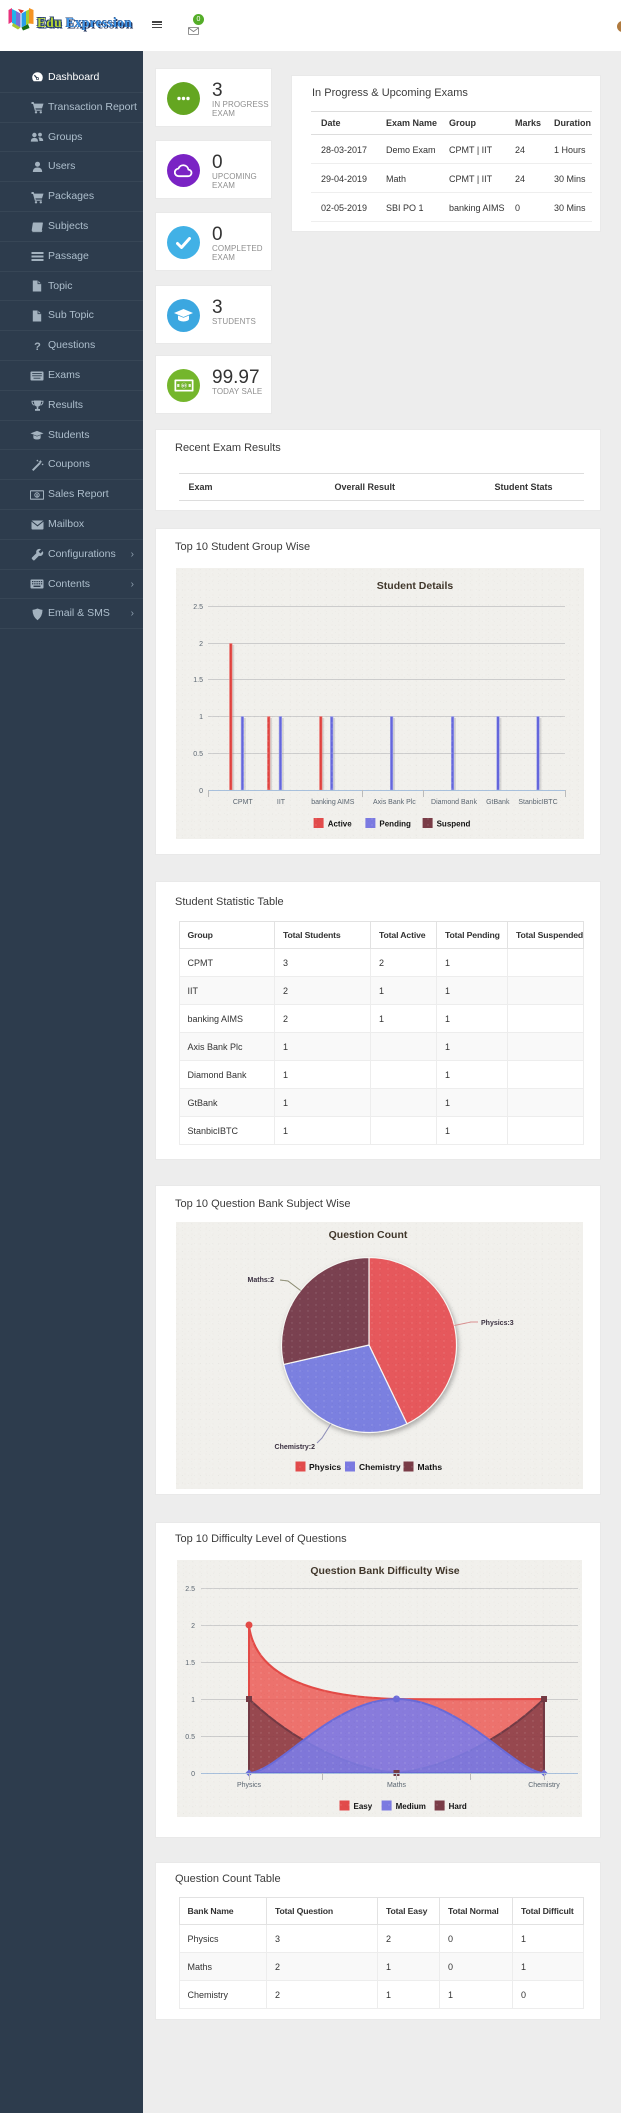 This screenshot has width=621, height=2113. What do you see at coordinates (363, 1806) in the screenshot?
I see `svg-text: Easy` at bounding box center [363, 1806].